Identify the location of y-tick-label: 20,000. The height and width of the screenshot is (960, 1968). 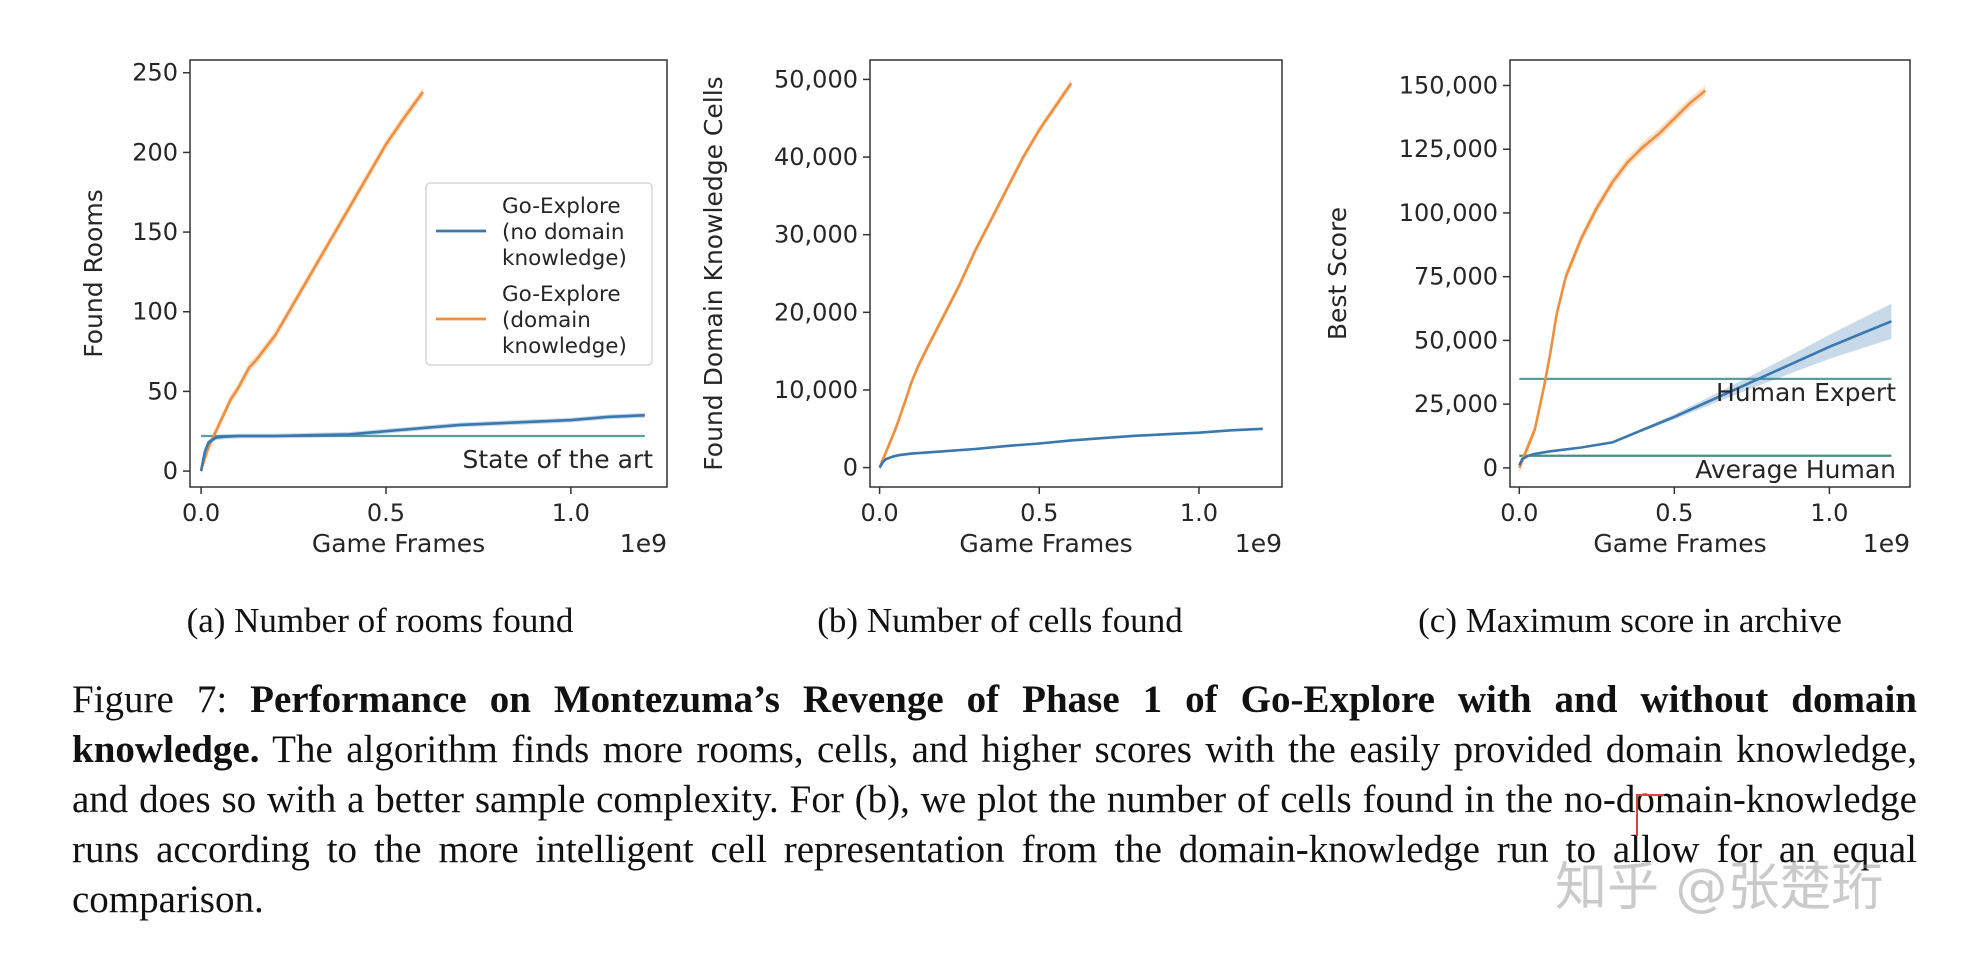
(816, 312).